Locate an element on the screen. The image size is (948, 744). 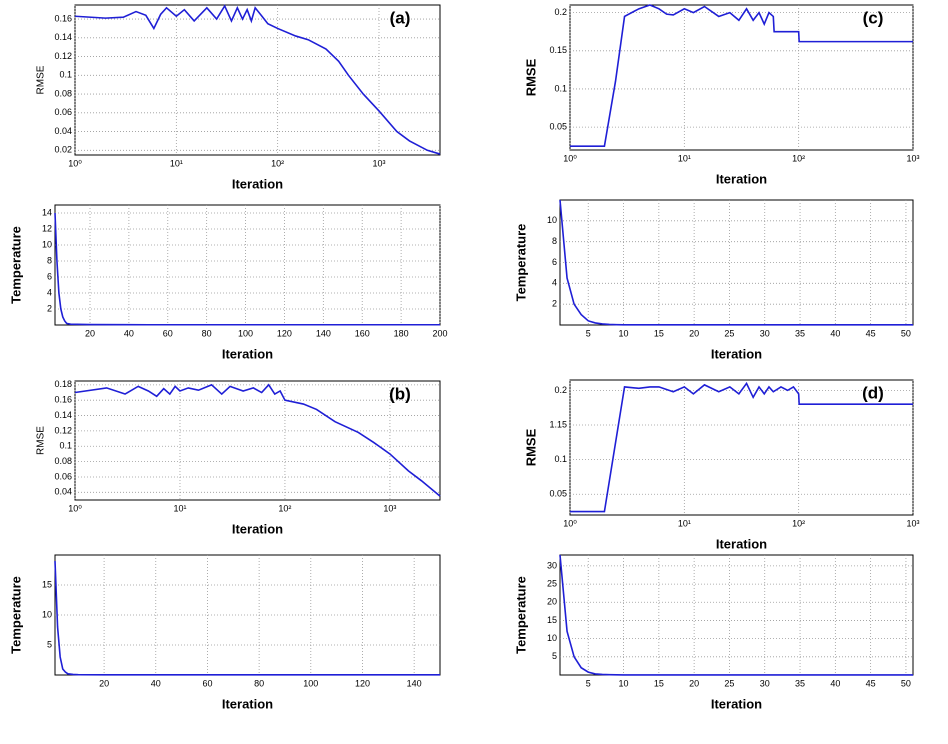
y-tick-label: 12 is located at coordinates (47, 228).